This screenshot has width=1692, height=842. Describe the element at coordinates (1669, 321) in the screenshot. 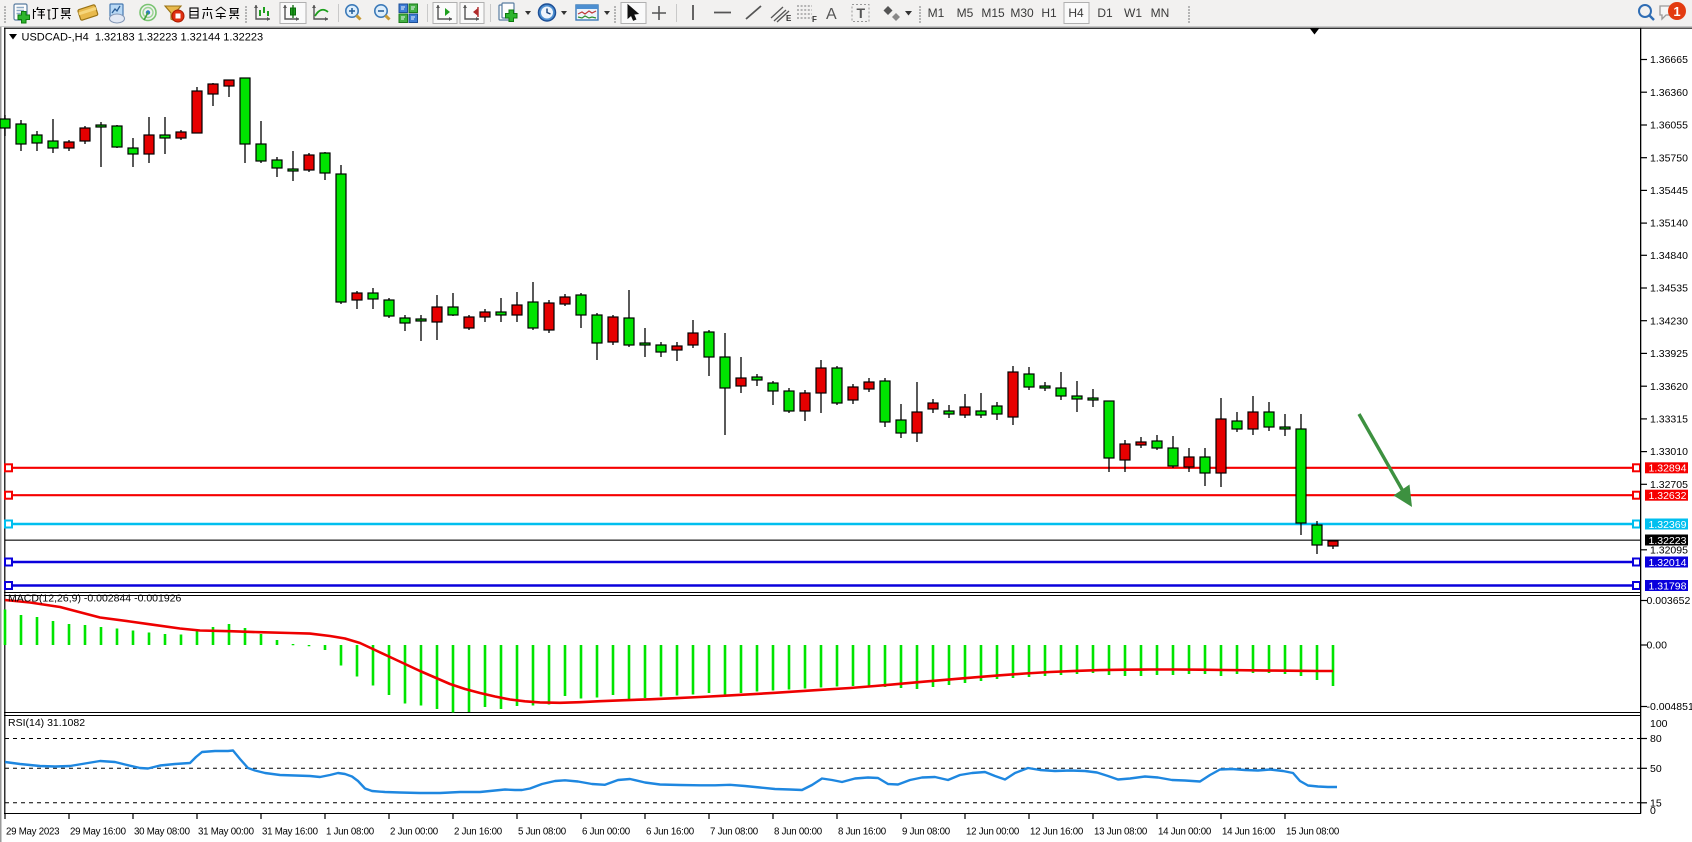

I see `svg-text: 1.34230` at that location.